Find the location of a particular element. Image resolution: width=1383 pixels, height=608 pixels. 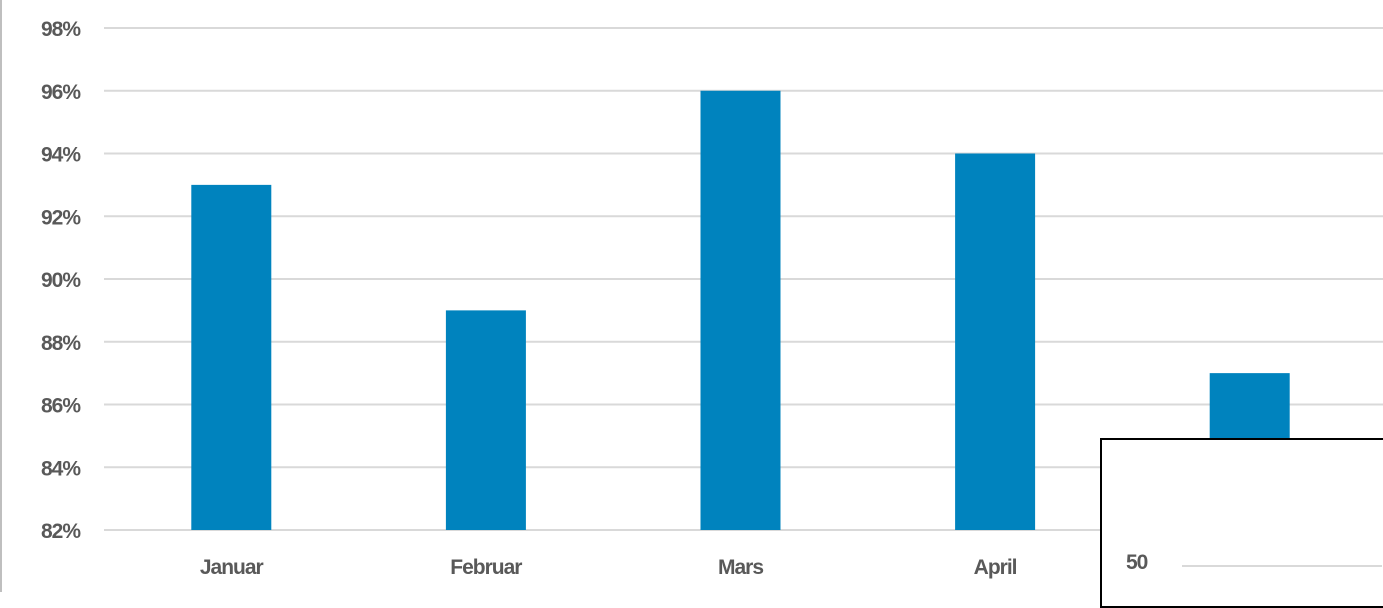

y-tick-label: 90% is located at coordinates (61, 280).